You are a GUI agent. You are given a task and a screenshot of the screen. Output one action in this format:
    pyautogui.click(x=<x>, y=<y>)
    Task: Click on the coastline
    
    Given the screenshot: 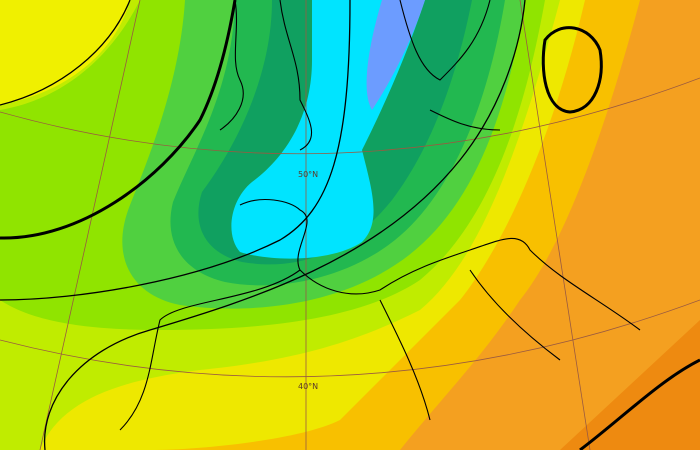 What is the action you would take?
    pyautogui.click(x=450, y=65)
    